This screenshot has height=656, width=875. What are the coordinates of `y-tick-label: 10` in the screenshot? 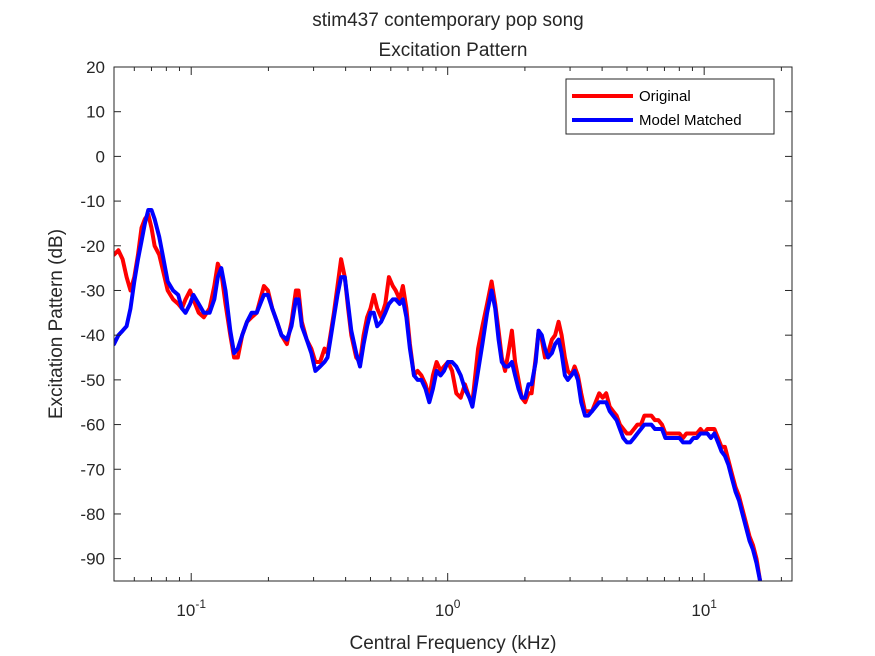 It's located at (95, 112).